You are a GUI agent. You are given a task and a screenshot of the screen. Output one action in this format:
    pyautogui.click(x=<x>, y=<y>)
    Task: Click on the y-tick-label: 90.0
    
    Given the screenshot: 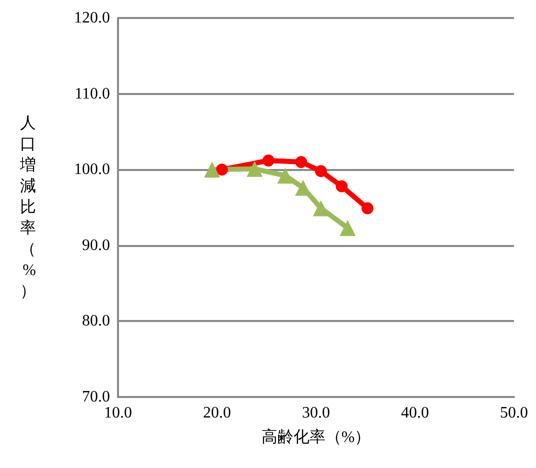 What is the action you would take?
    pyautogui.click(x=96, y=245)
    